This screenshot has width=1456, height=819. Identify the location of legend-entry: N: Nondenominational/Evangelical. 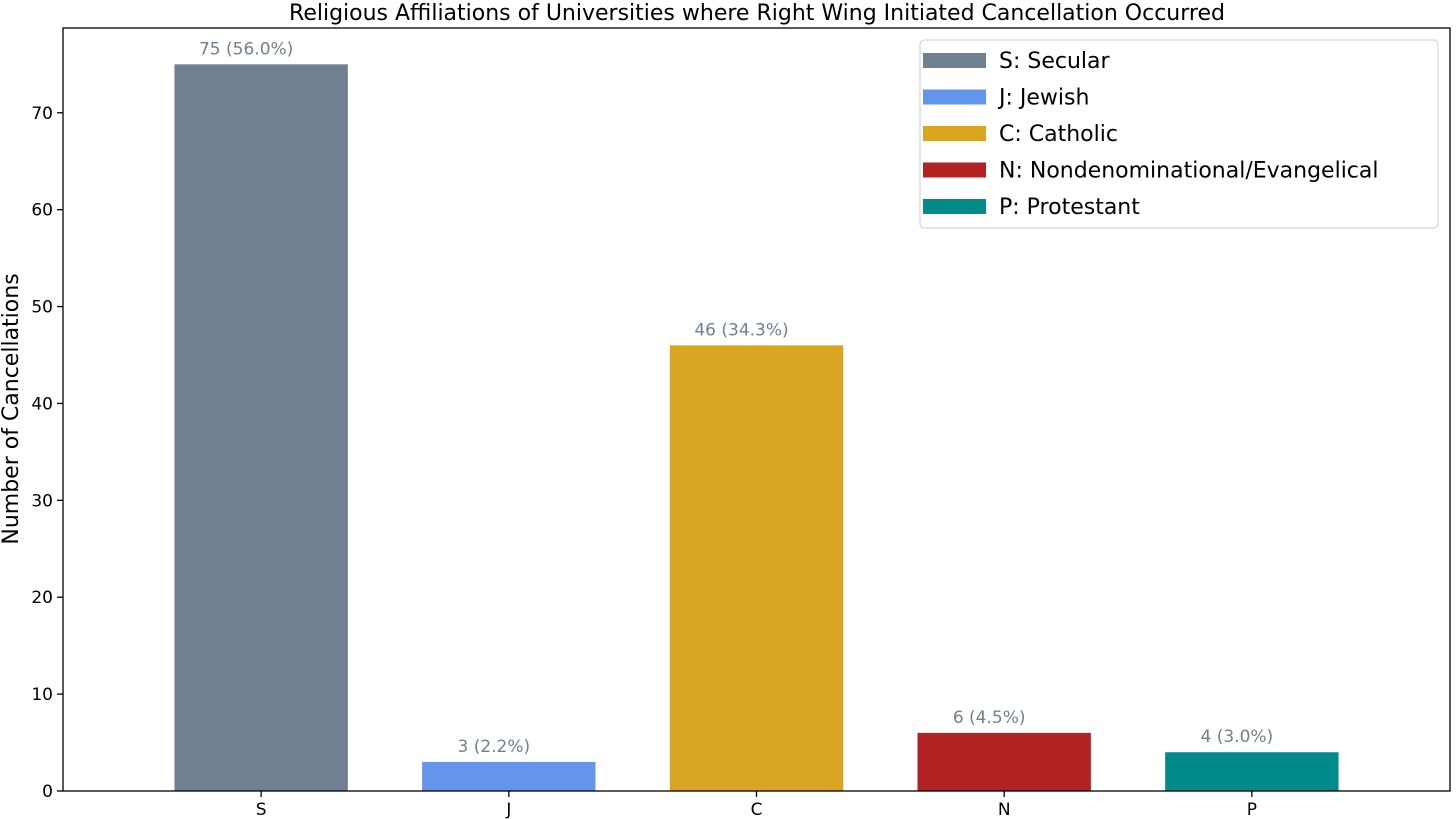
(1189, 171).